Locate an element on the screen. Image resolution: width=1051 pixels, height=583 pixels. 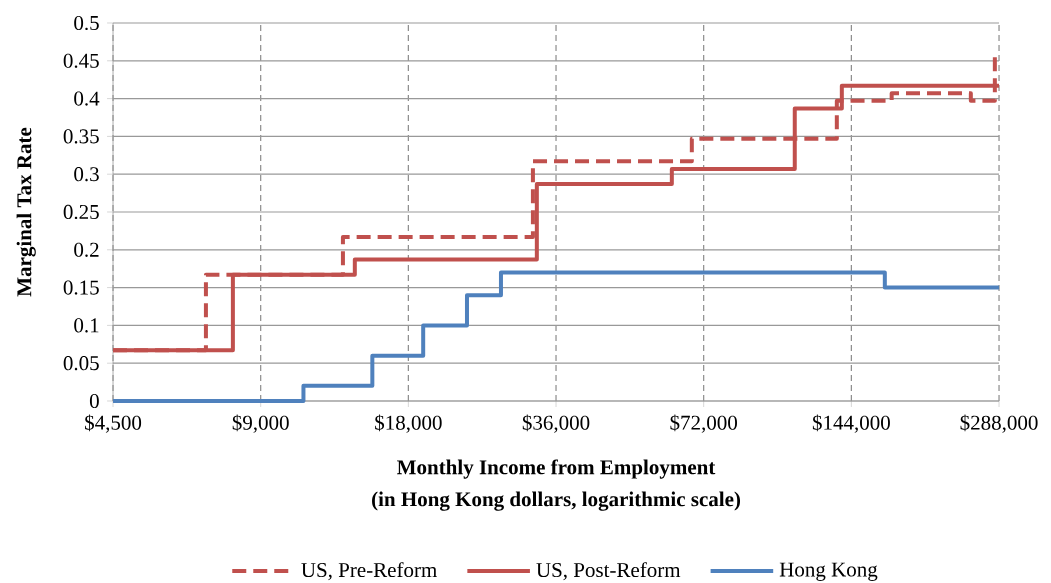
x-axis-title: Monthly Income from Employment is located at coordinates (556, 469).